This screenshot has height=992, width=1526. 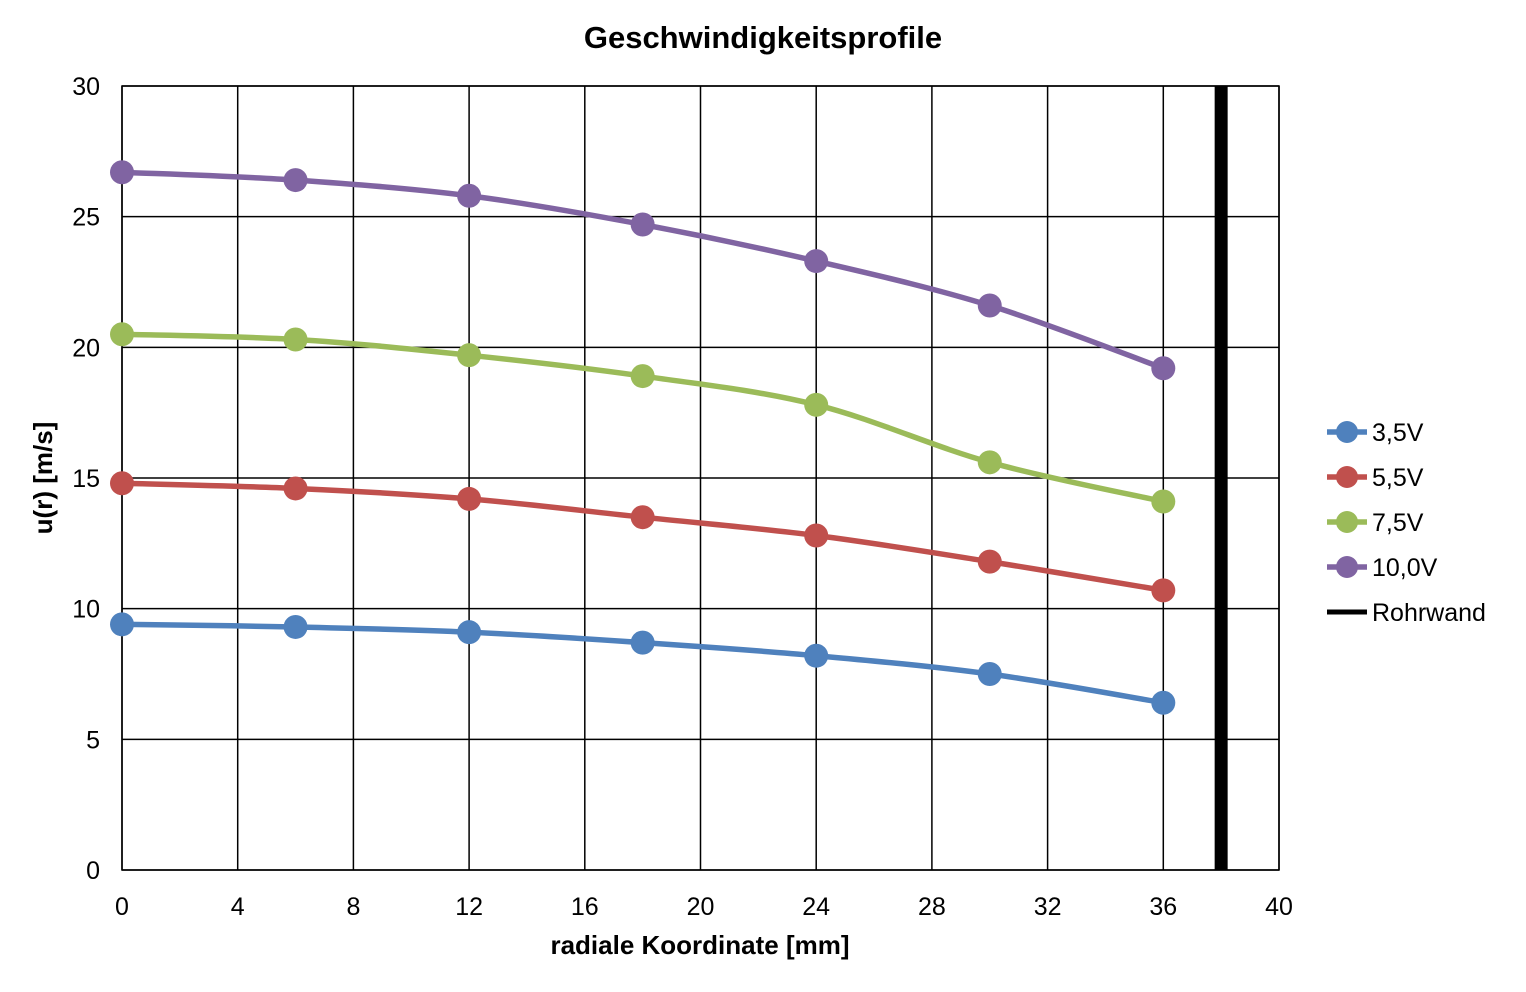 I want to click on y-tick-label: 10, so click(x=86, y=610).